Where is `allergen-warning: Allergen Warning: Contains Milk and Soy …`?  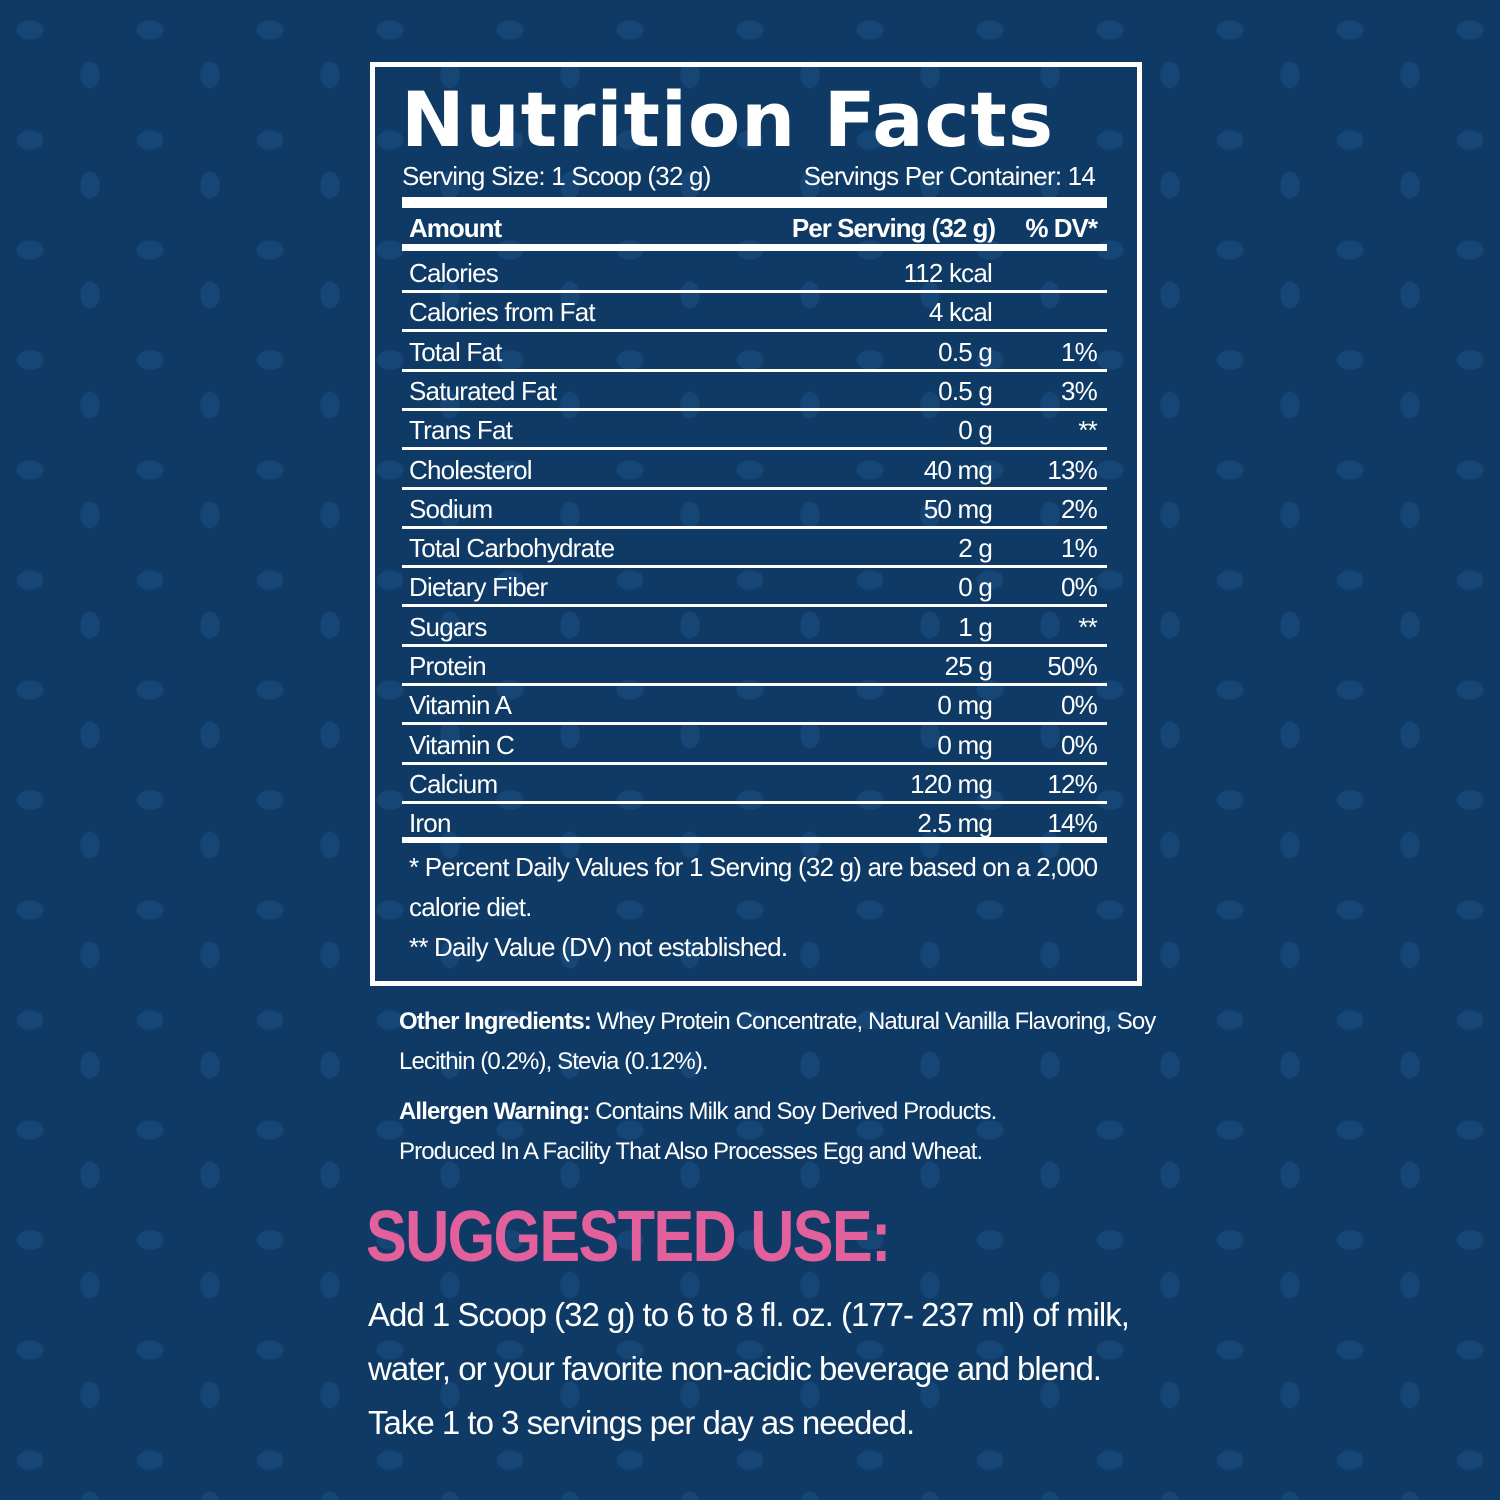 allergen-warning: Allergen Warning: Contains Milk and Soy … is located at coordinates (709, 1132).